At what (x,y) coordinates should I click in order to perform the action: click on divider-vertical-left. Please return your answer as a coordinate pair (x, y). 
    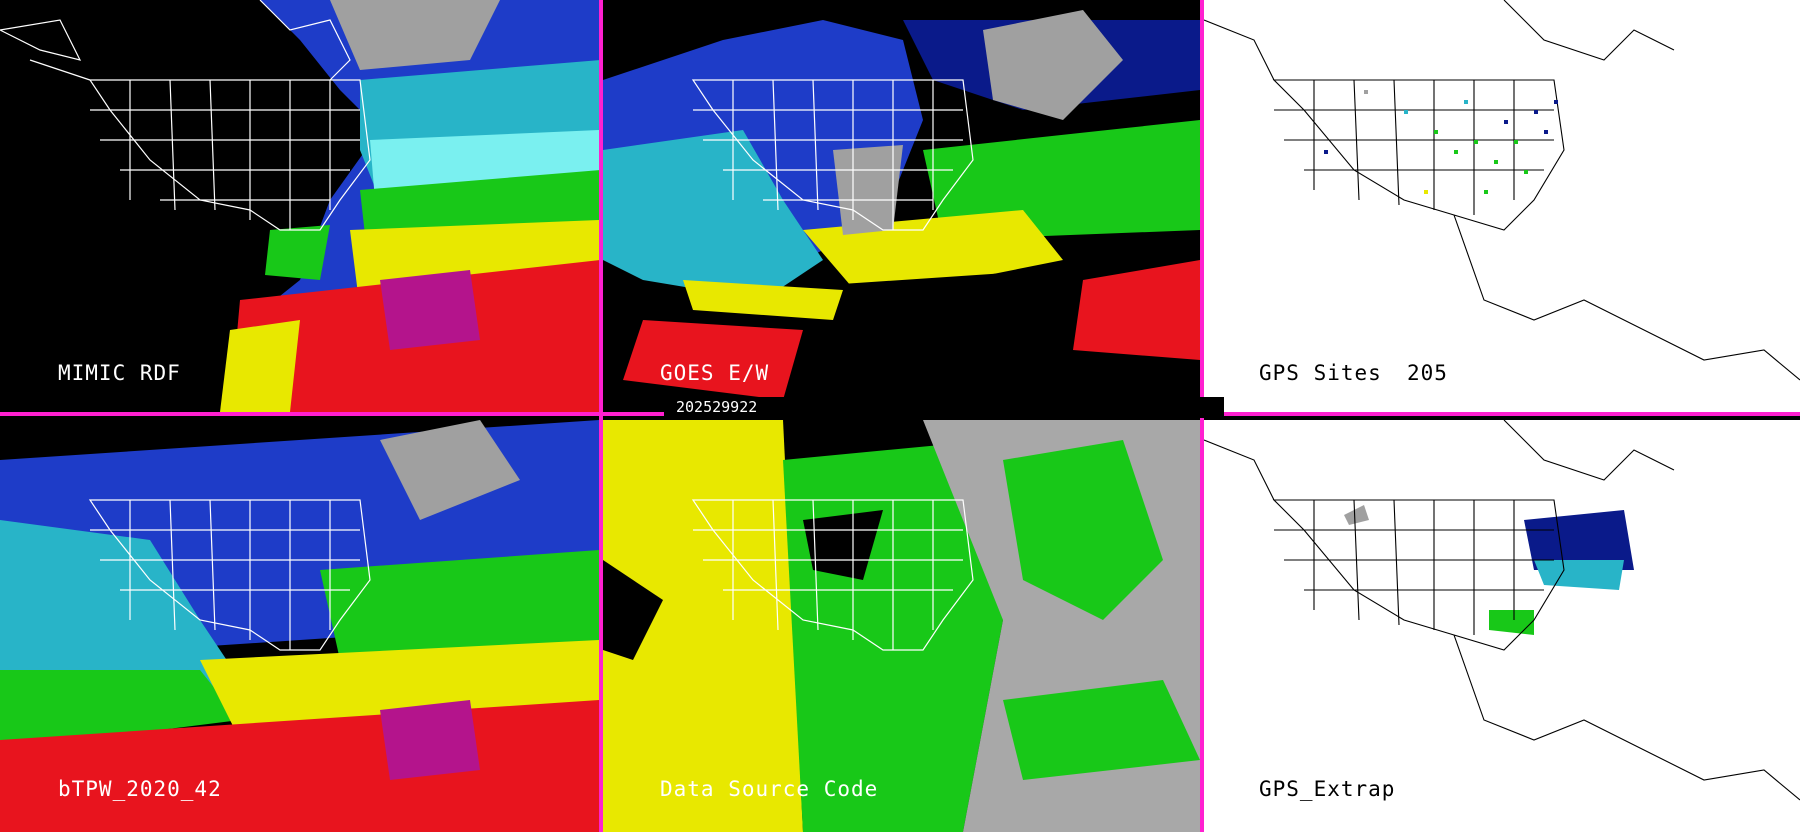
    Looking at the image, I should click on (601, 416).